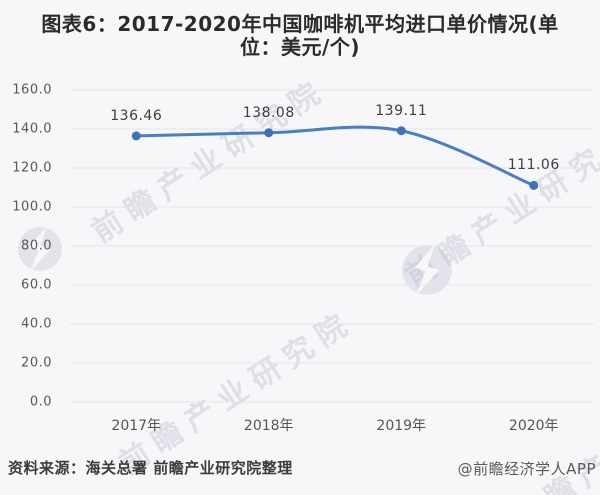  I want to click on chart-title: 图表6：2017-2020年中国咖啡机平均进口单价情况(单 位：美元/个), so click(300, 36).